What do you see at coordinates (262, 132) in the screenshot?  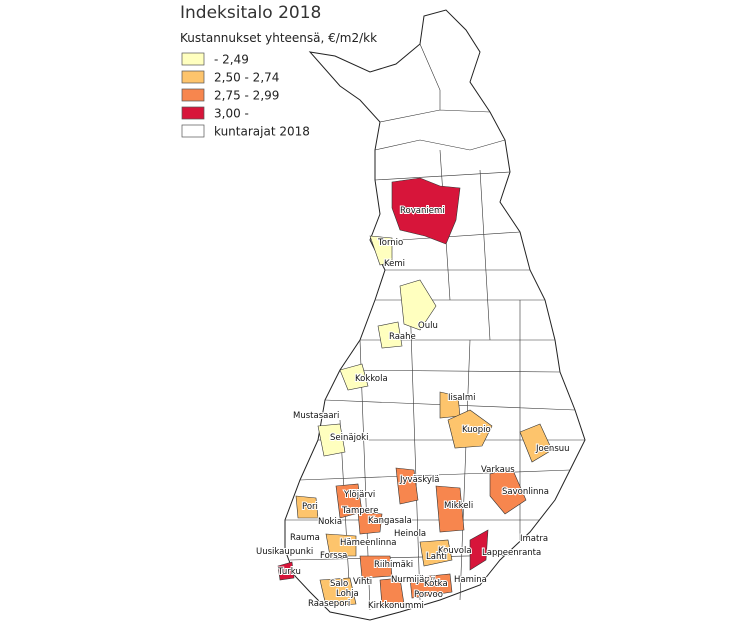 I see `legend-label: kuntarajat 2018` at bounding box center [262, 132].